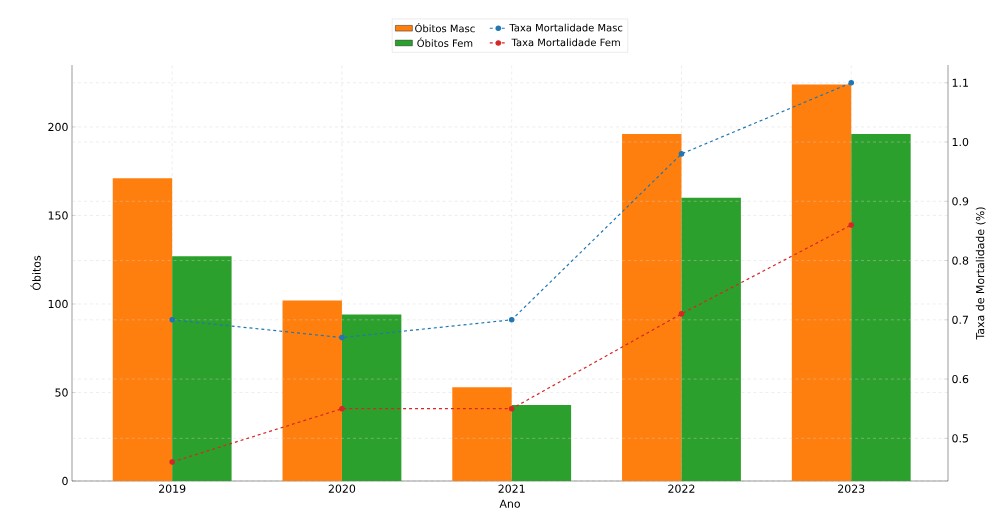 This screenshot has height=518, width=1005. Describe the element at coordinates (960, 379) in the screenshot. I see `y2-tick-label: 0.6` at that location.